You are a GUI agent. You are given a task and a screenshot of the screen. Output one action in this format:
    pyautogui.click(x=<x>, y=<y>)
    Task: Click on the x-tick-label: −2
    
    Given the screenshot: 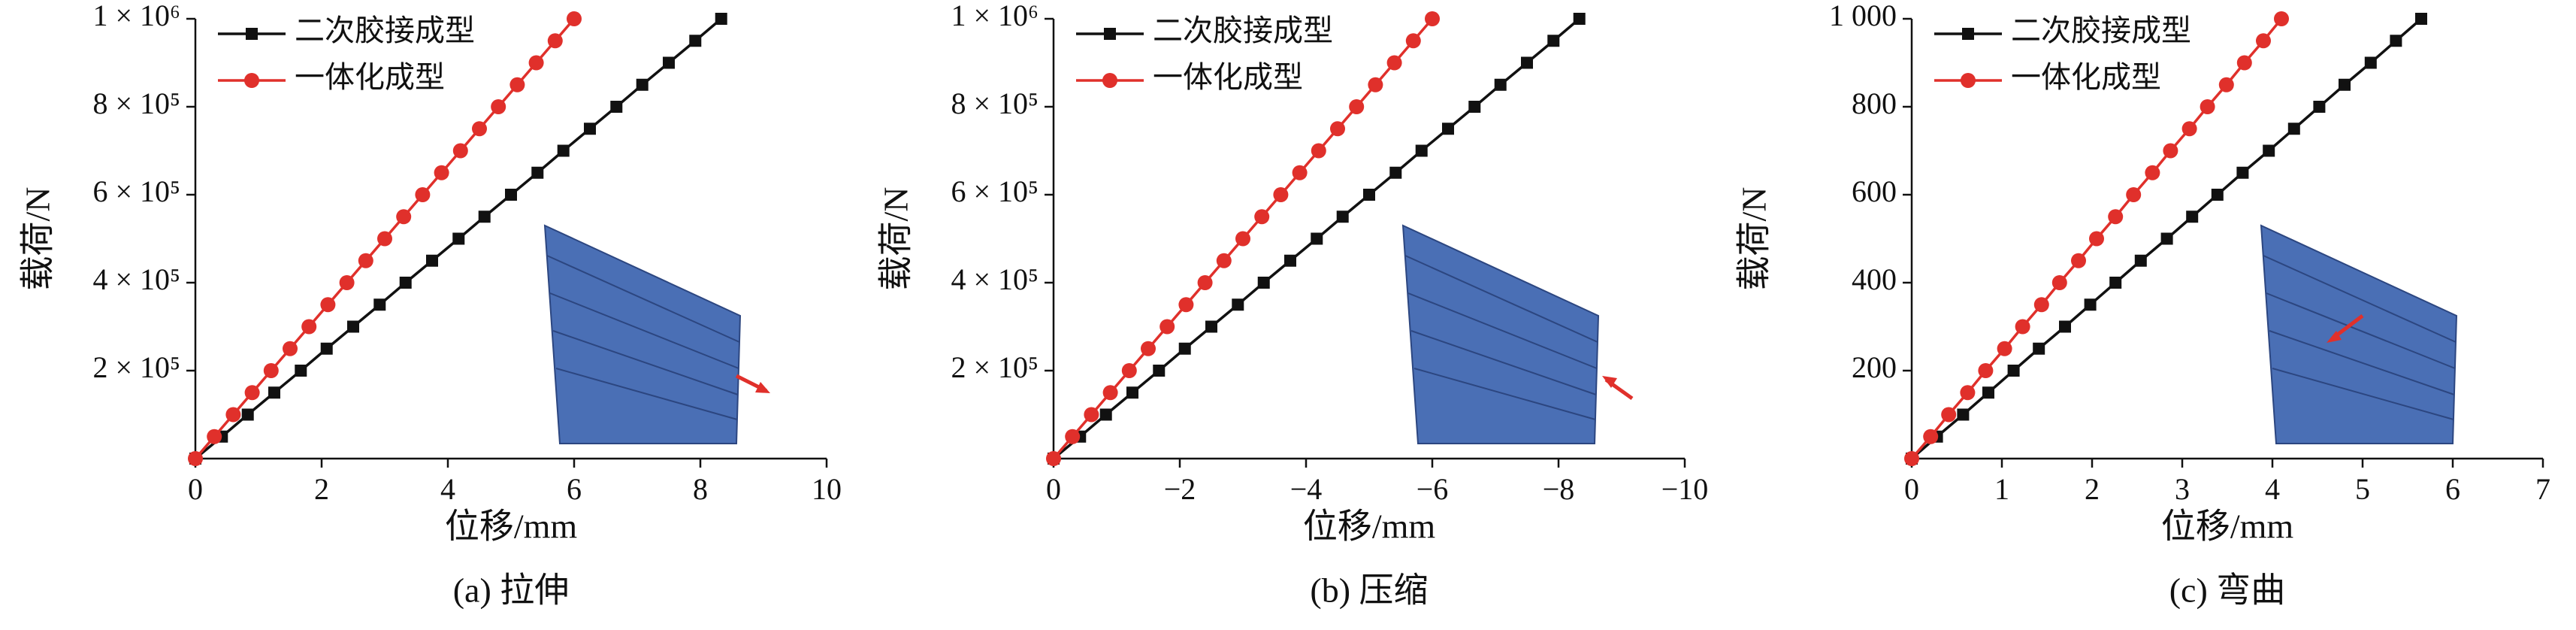 What is the action you would take?
    pyautogui.click(x=1180, y=489)
    